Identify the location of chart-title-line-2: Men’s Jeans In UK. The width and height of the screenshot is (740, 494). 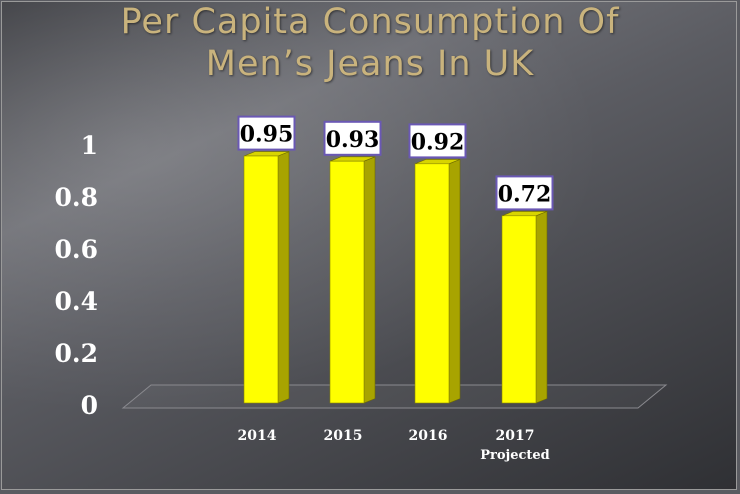
(370, 64).